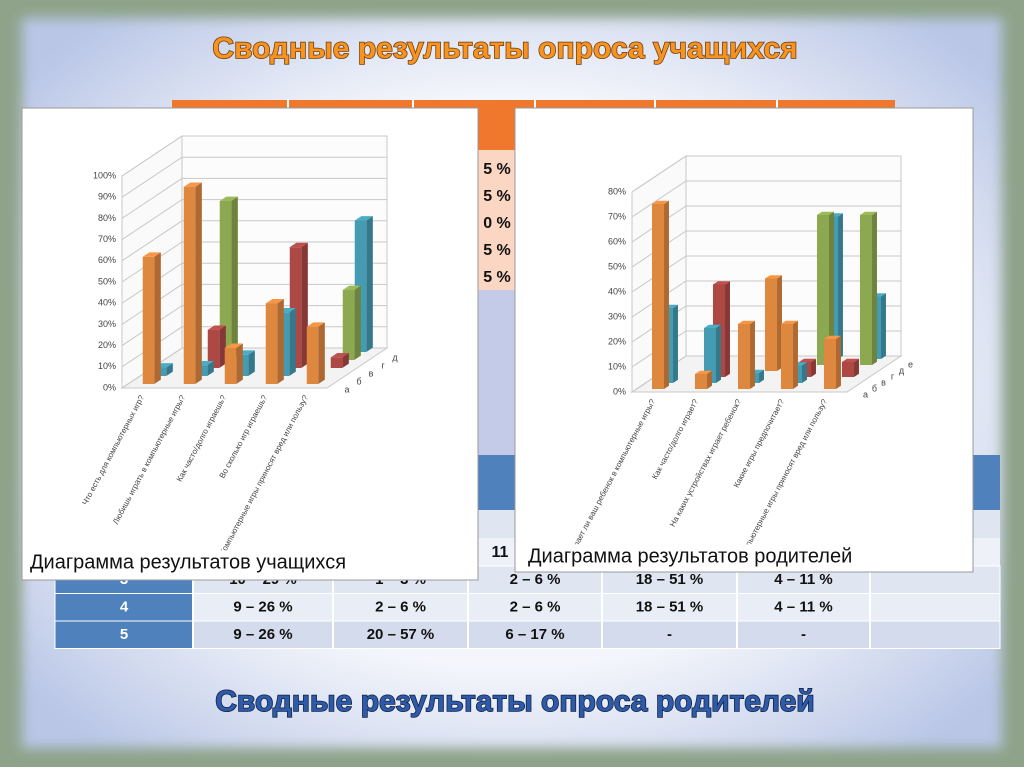 This screenshot has width=1024, height=772. Describe the element at coordinates (107, 281) in the screenshot. I see `y-tick-label: 50%` at that location.